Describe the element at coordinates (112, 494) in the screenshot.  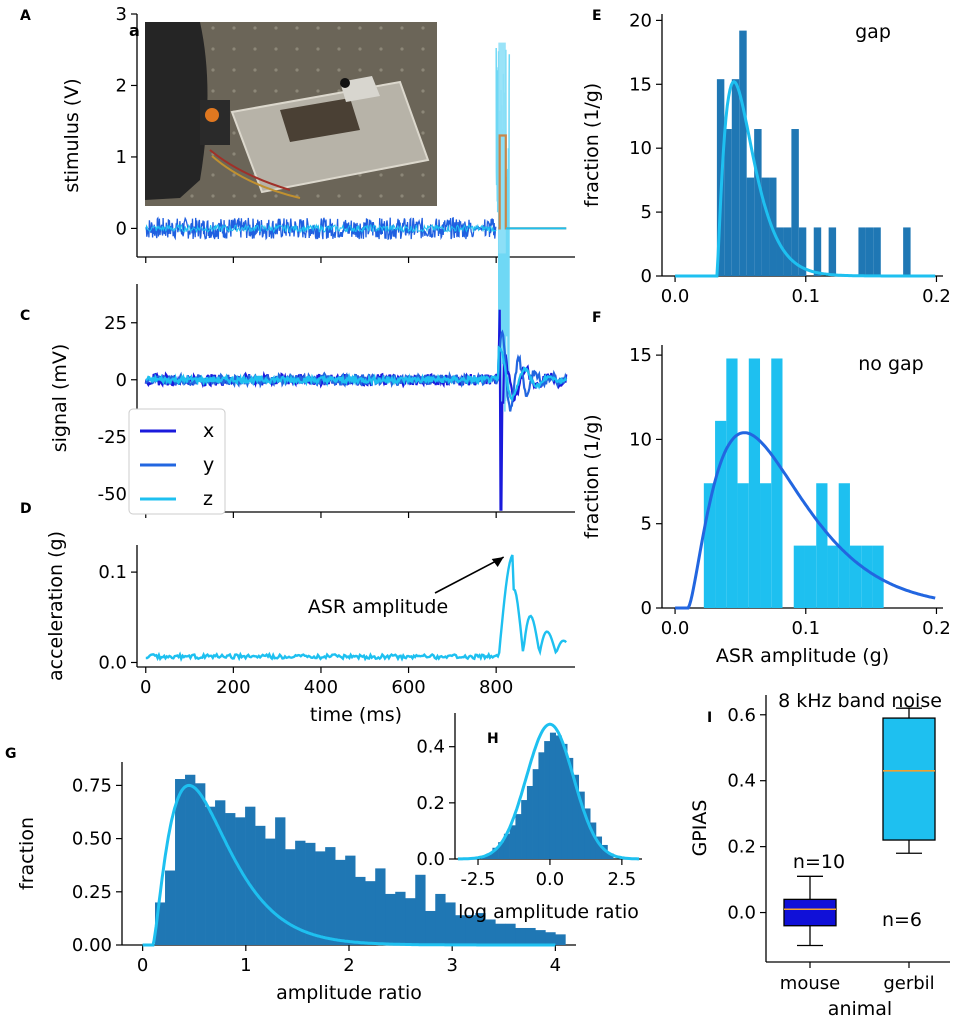
I see `y-tick-label: -50` at that location.